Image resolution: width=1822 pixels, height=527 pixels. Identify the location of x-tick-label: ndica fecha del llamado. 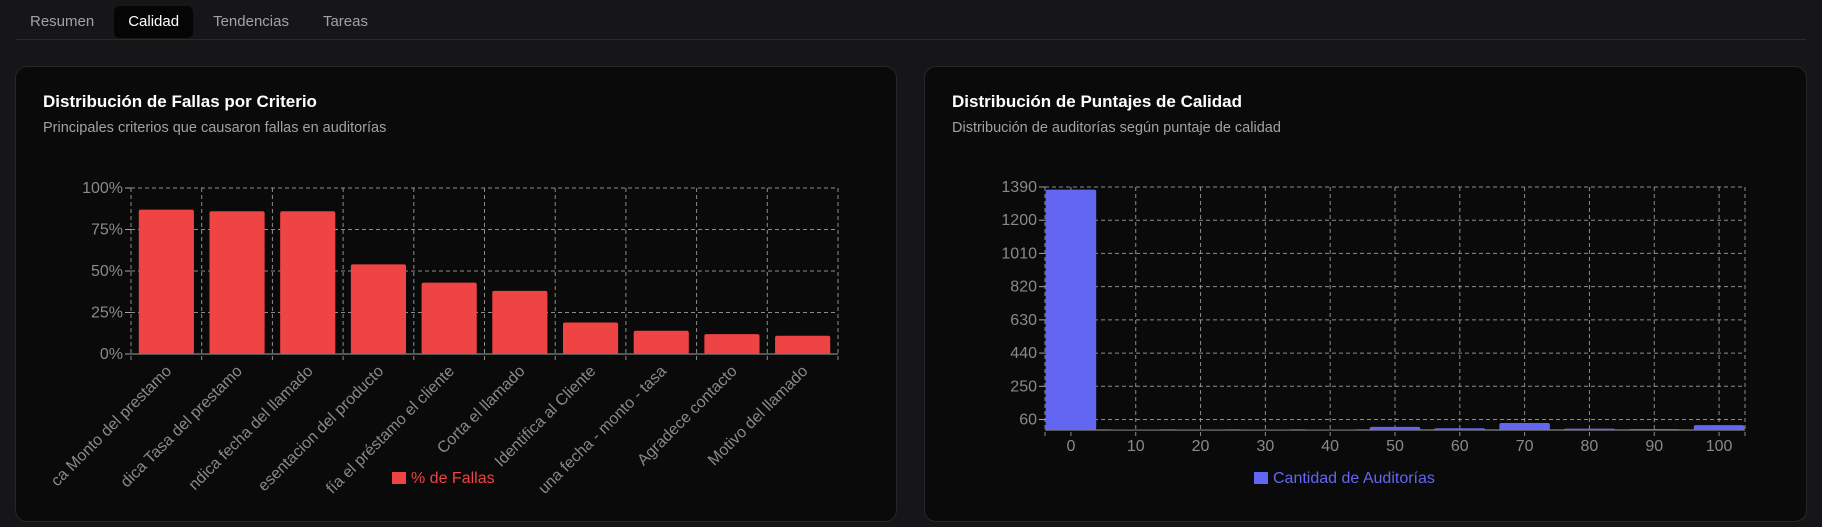
(251, 428).